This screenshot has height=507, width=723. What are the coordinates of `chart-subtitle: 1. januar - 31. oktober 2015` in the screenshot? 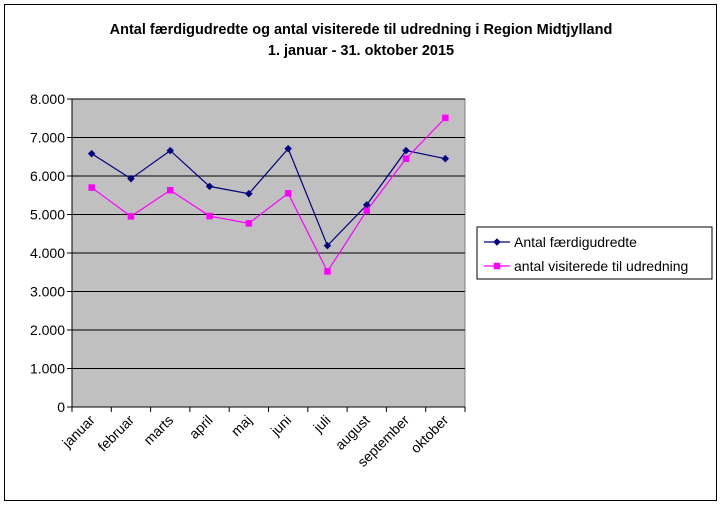 It's located at (361, 51).